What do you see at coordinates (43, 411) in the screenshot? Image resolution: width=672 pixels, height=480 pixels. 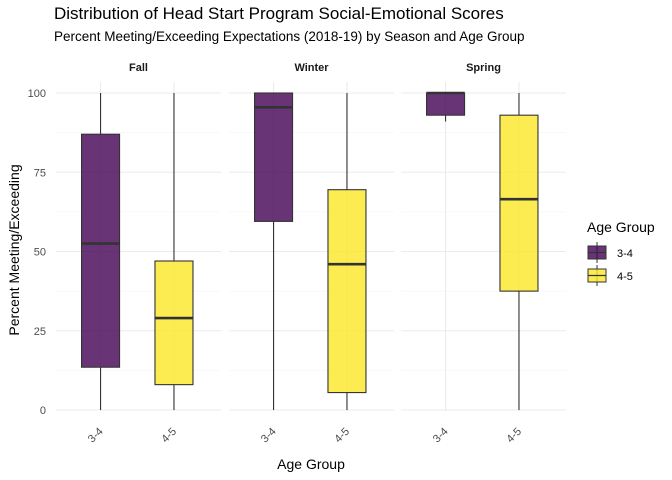 I see `y-tick-label: 0` at bounding box center [43, 411].